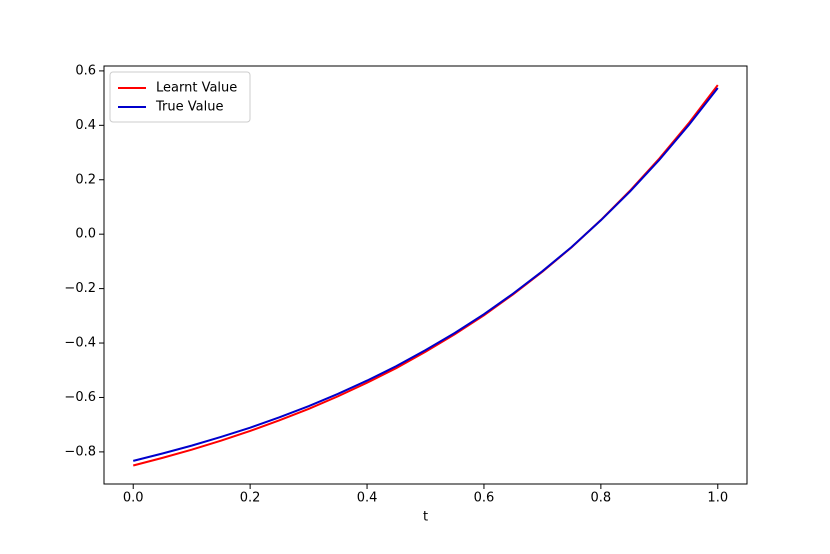 This screenshot has width=830, height=554. Describe the element at coordinates (601, 498) in the screenshot. I see `x-tick-label: 0.8` at that location.